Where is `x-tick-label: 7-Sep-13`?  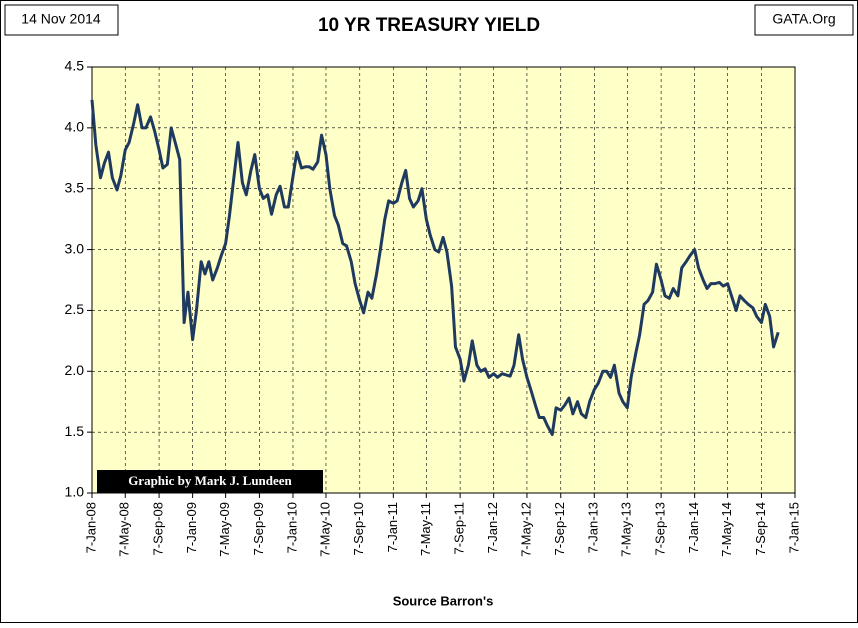 x-tick-label: 7-Sep-13 is located at coordinates (660, 528).